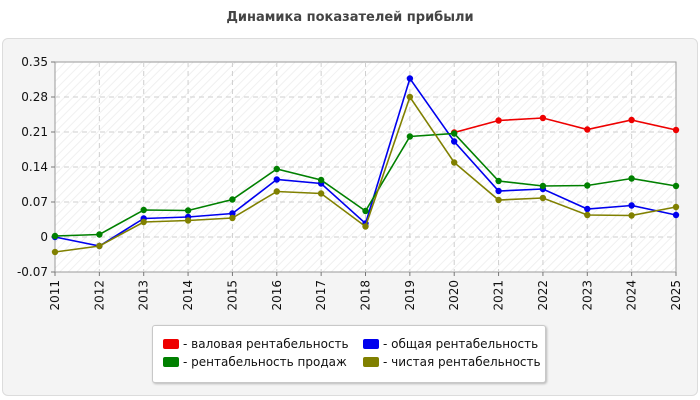  I want to click on x-tick-label: 2019, so click(410, 295).